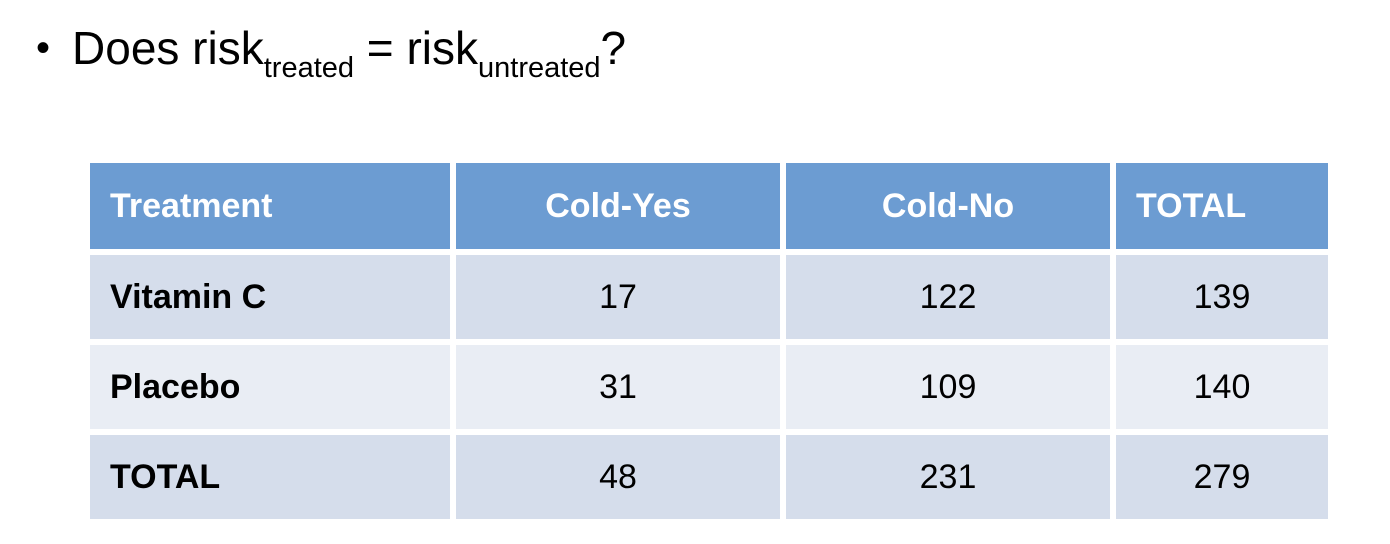 This screenshot has width=1390, height=544. Describe the element at coordinates (416, 48) in the screenshot. I see `title-equals-risk: = risk` at that location.